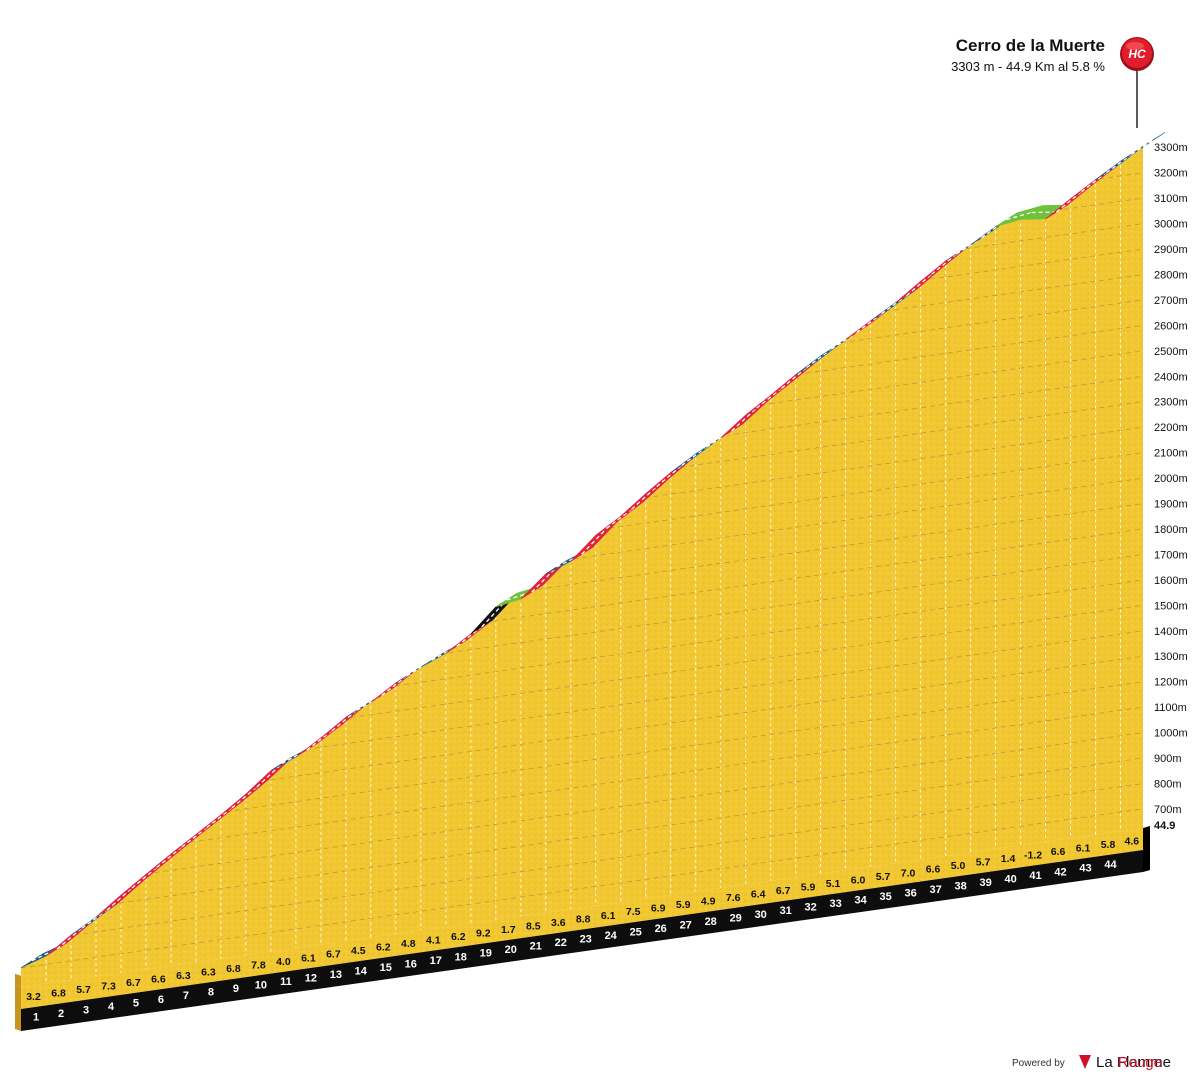 The image size is (1200, 1076). What do you see at coordinates (558, 923) in the screenshot?
I see `gradient-label: 3.6` at bounding box center [558, 923].